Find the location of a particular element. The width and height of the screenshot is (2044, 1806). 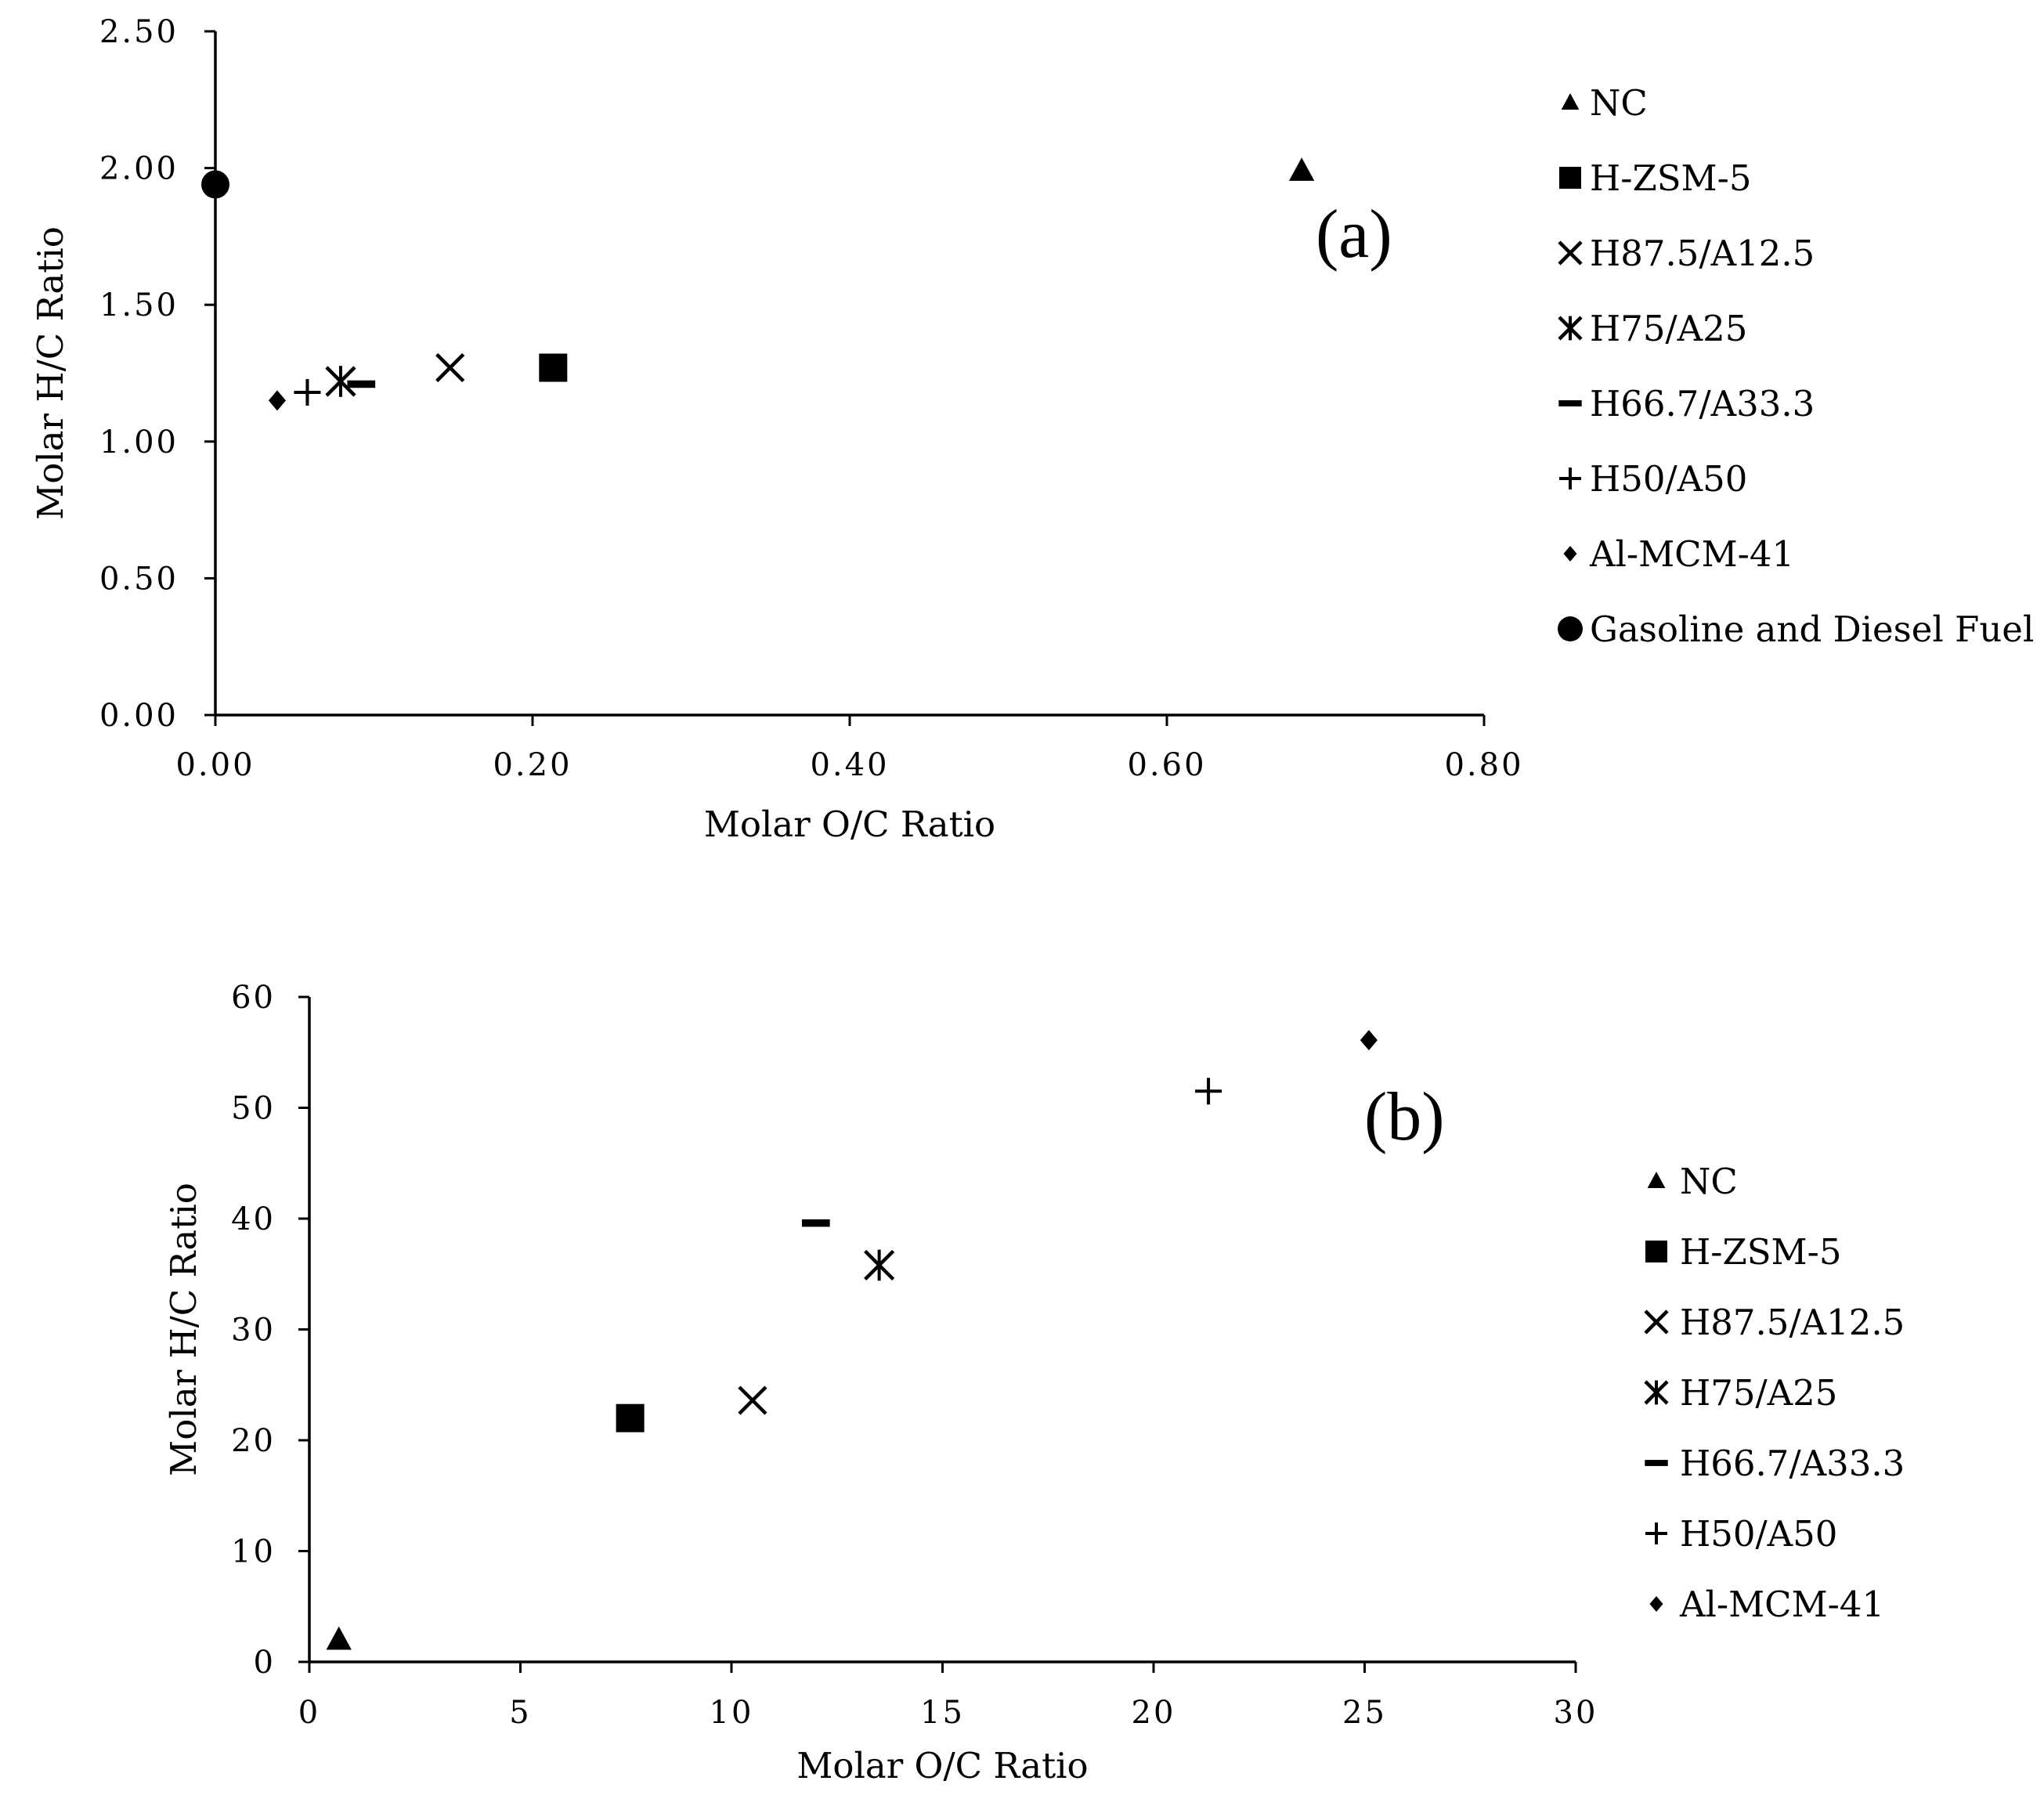

x-tick-label: 0.60 is located at coordinates (1166, 765).